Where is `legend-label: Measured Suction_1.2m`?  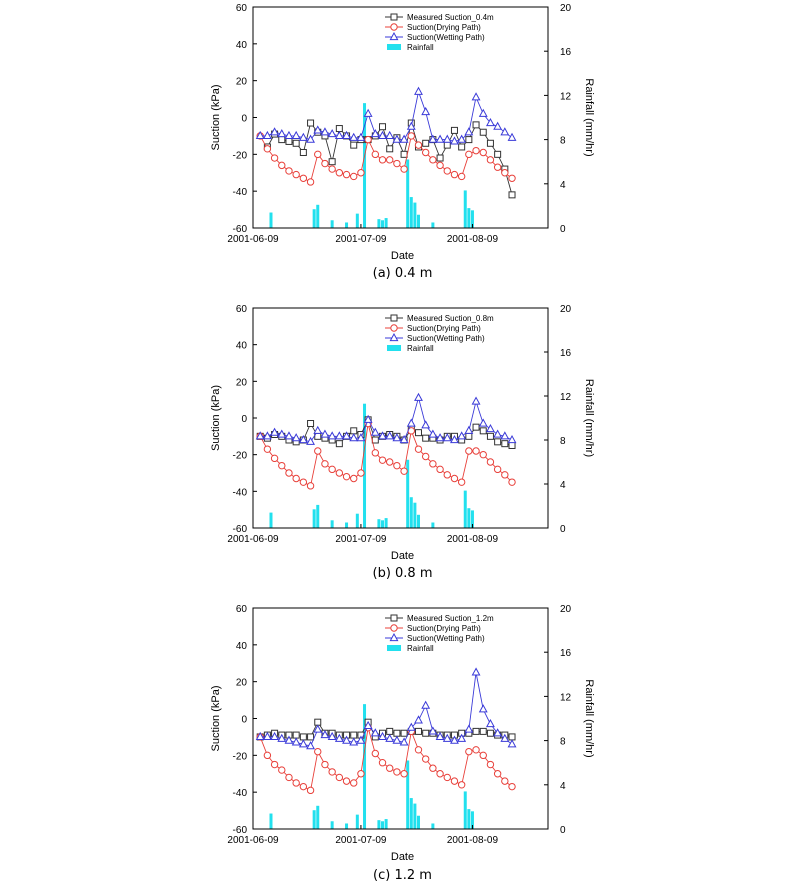 legend-label: Measured Suction_1.2m is located at coordinates (450, 618).